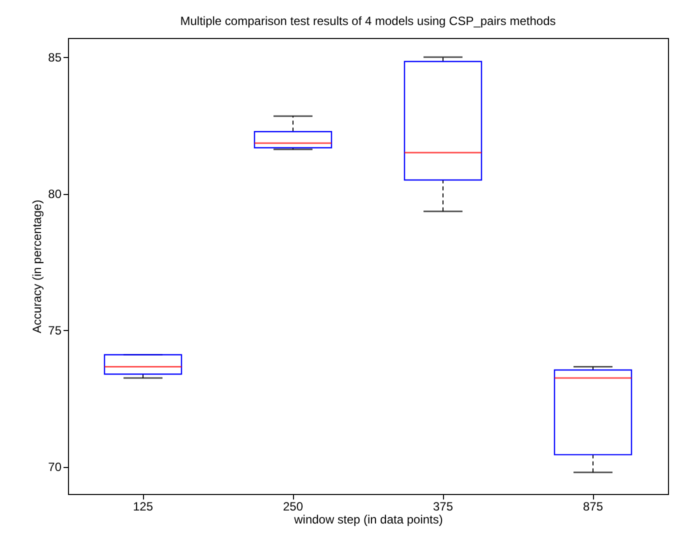  Describe the element at coordinates (55, 194) in the screenshot. I see `y-tick-label: 80` at that location.